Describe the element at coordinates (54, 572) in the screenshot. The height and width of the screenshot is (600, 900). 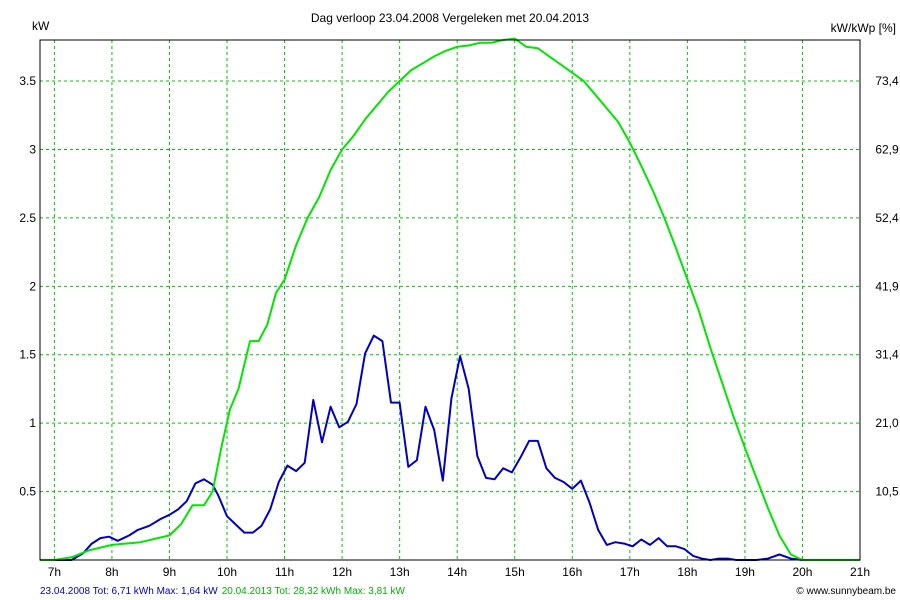
I see `x-tick-label: 7h` at that location.